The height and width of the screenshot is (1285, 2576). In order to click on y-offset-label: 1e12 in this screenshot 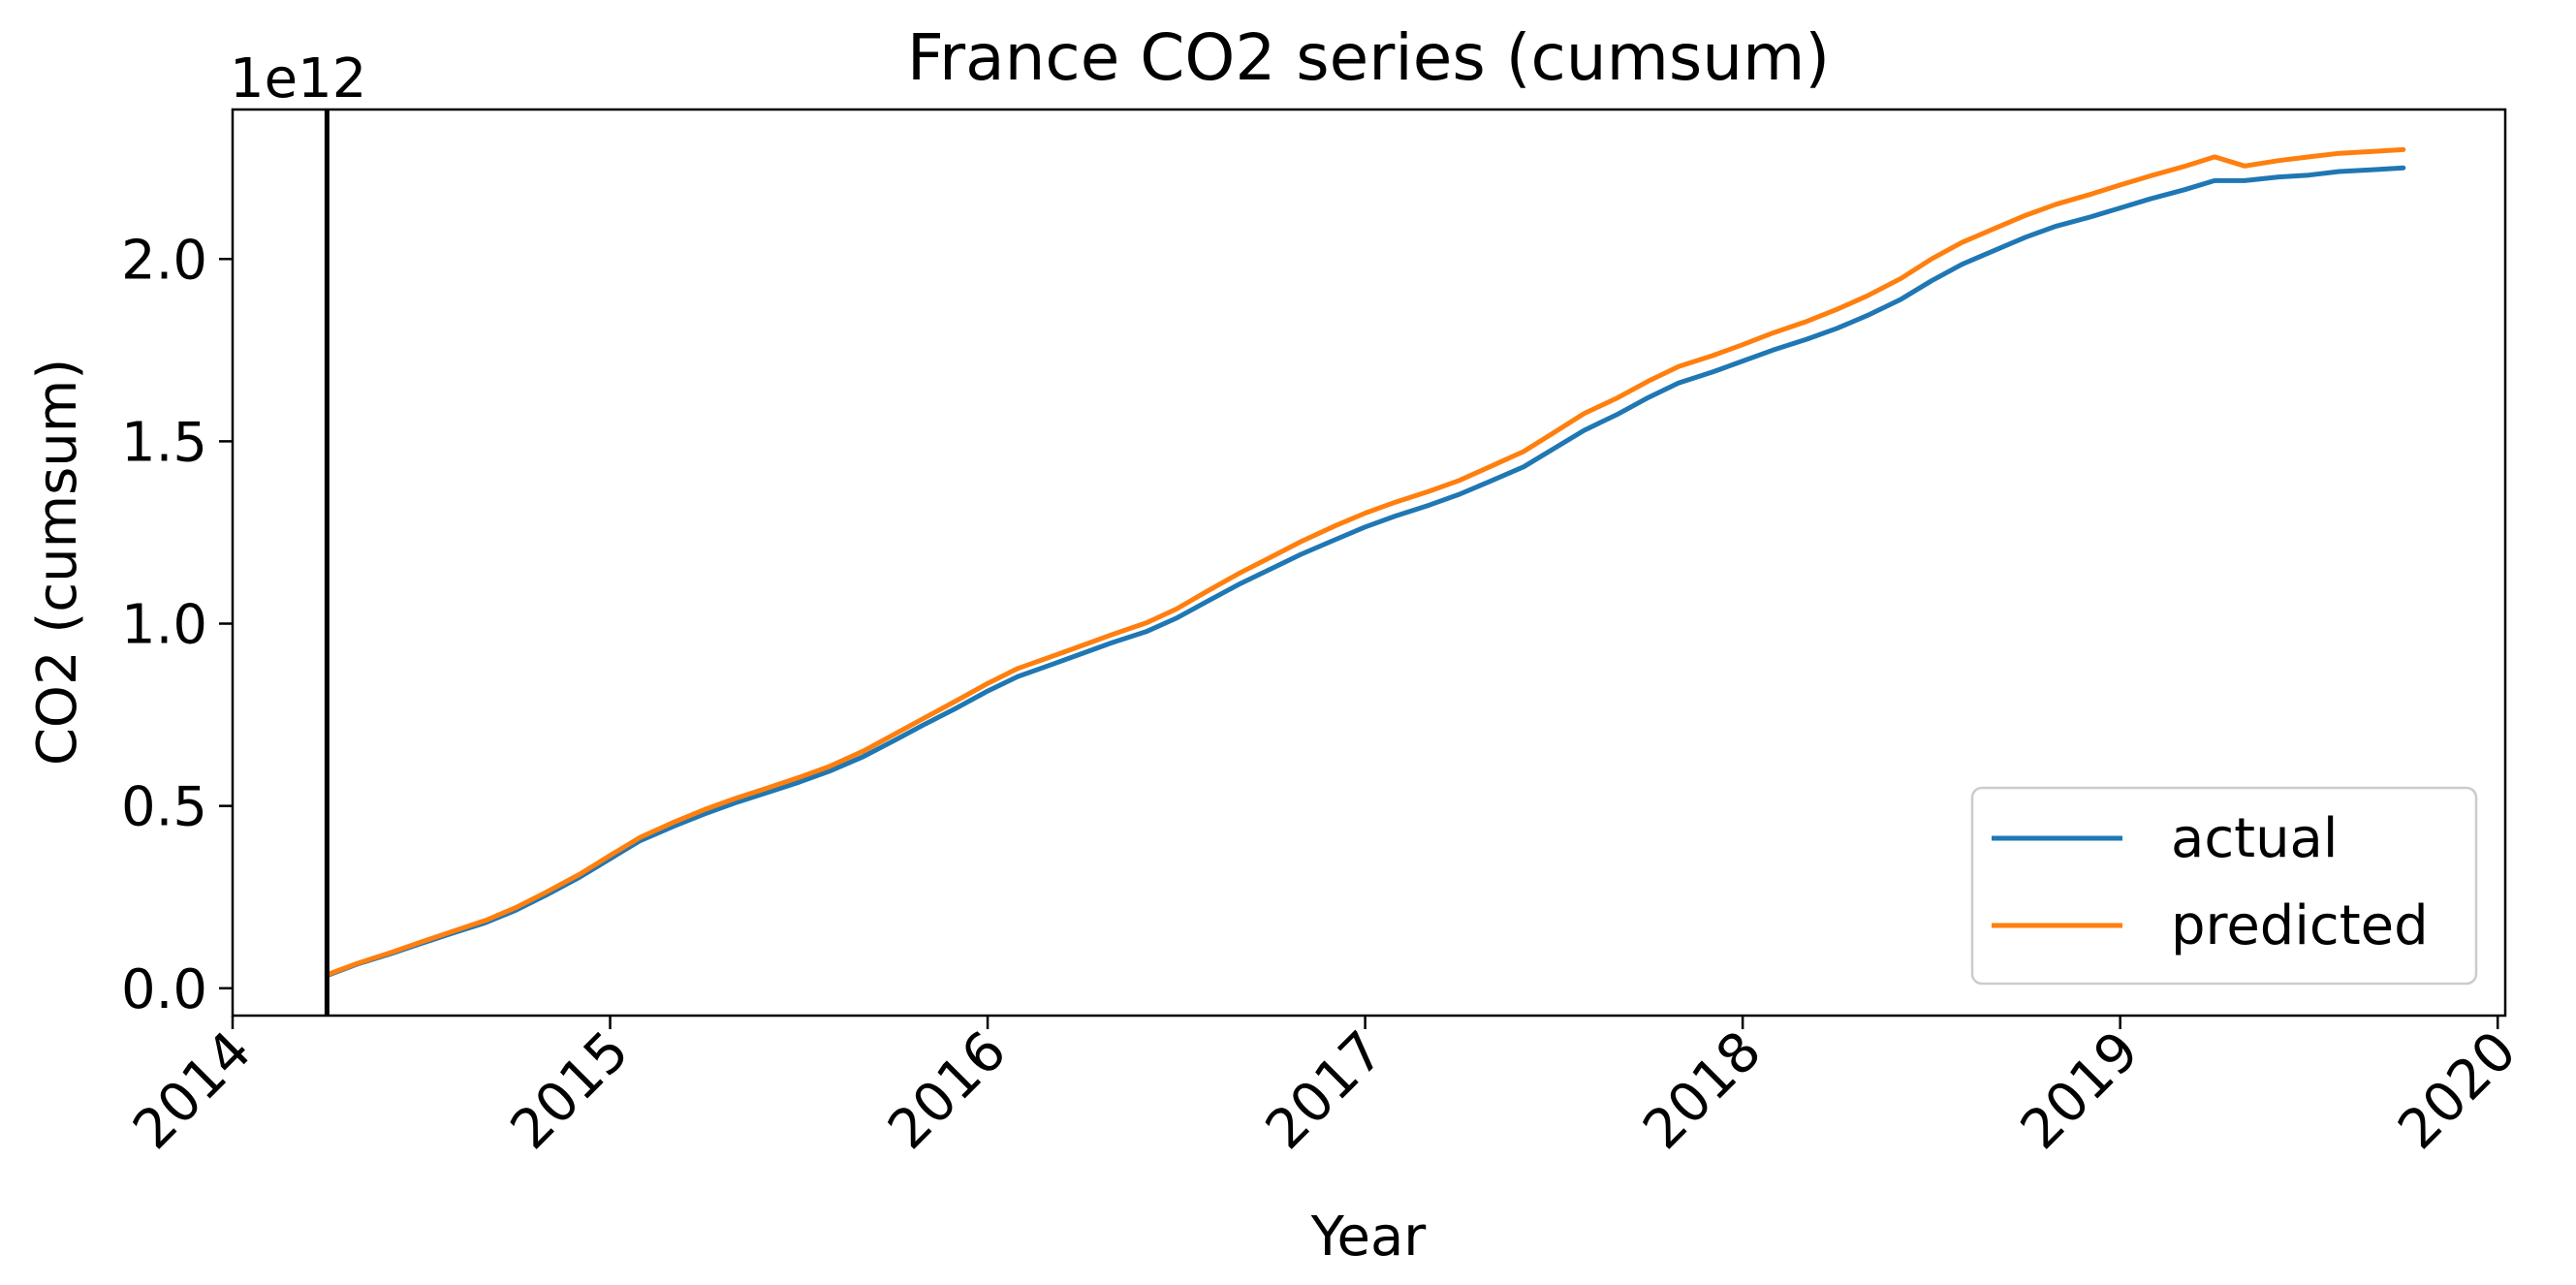, I will do `click(298, 78)`.